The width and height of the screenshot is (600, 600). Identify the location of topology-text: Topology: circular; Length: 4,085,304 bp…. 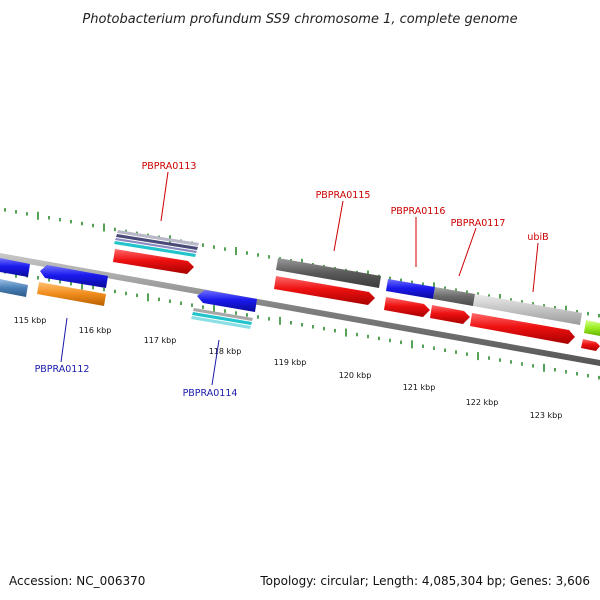
(424, 581).